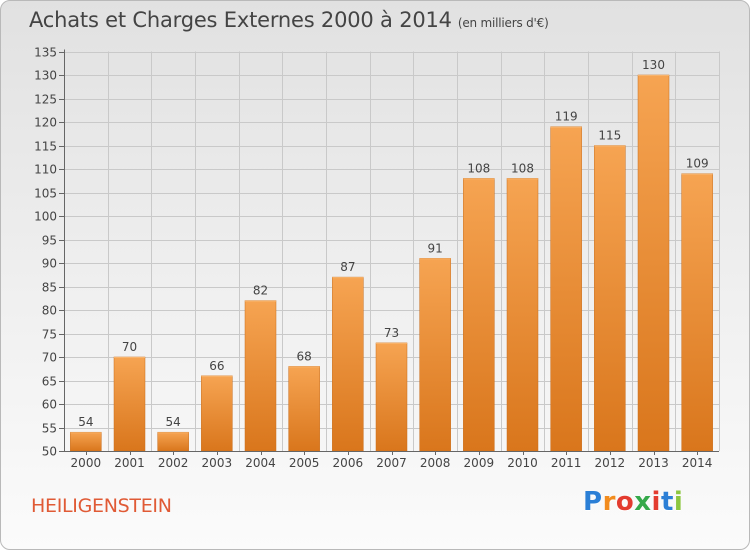 The height and width of the screenshot is (550, 750). I want to click on proxiti-logo: Proxiti, so click(633, 502).